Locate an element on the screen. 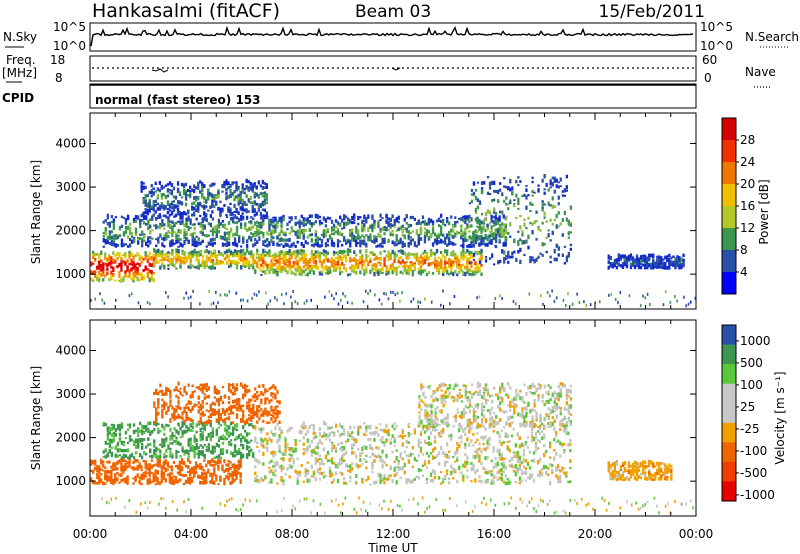 The height and width of the screenshot is (554, 800). nsky-label: N.Sky is located at coordinates (20, 37).